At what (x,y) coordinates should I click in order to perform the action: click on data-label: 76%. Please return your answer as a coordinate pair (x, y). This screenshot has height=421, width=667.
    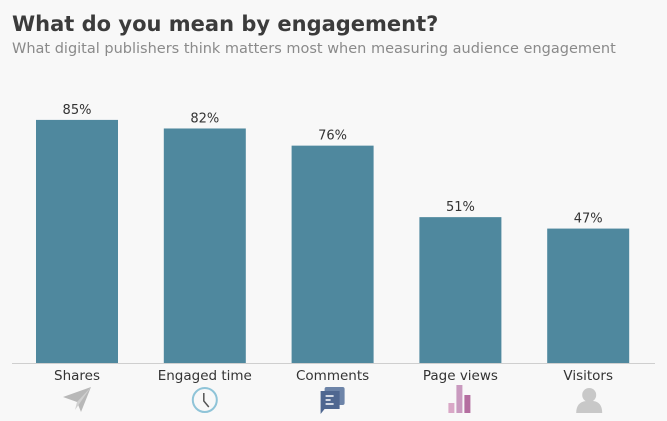
    Looking at the image, I should click on (332, 136).